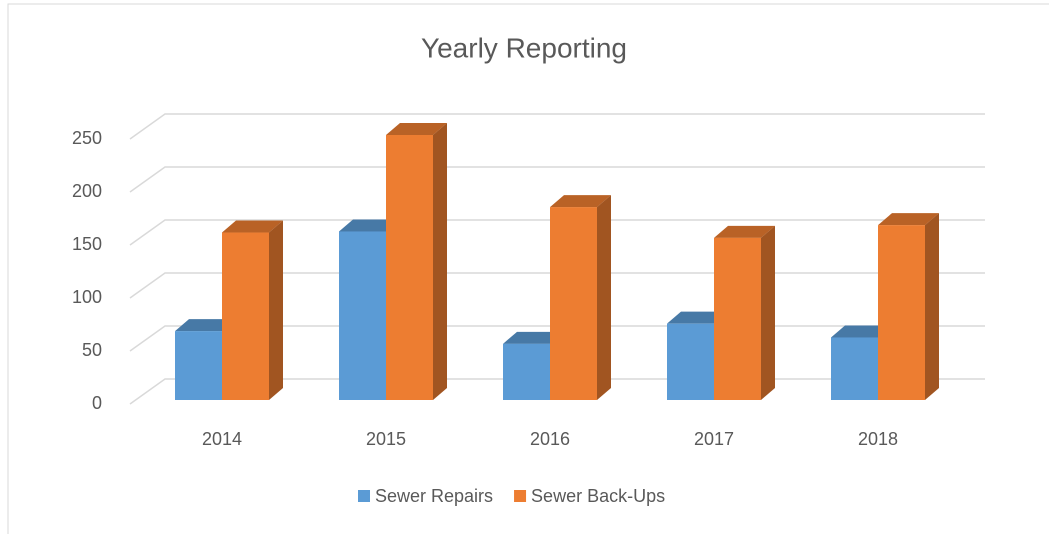 The width and height of the screenshot is (1049, 534). Describe the element at coordinates (524, 47) in the screenshot. I see `chart-title: Yearly Reporting` at that location.